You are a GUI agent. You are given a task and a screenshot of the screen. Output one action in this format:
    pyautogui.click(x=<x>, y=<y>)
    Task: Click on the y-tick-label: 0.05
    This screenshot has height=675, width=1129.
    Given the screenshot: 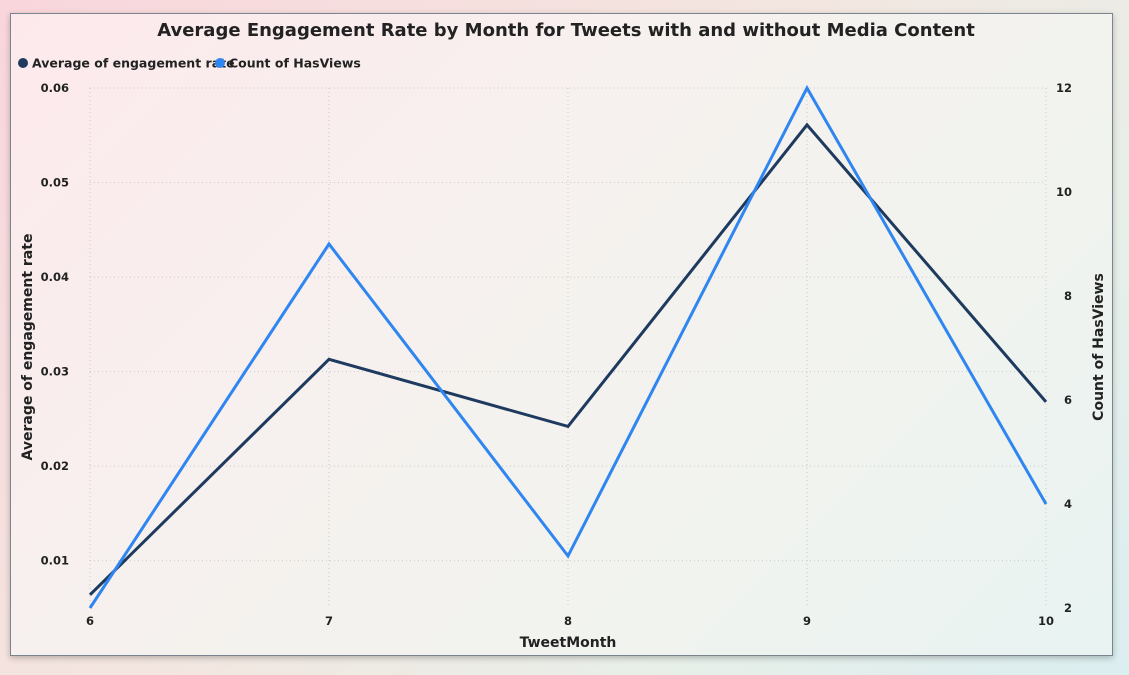 What is the action you would take?
    pyautogui.click(x=55, y=183)
    